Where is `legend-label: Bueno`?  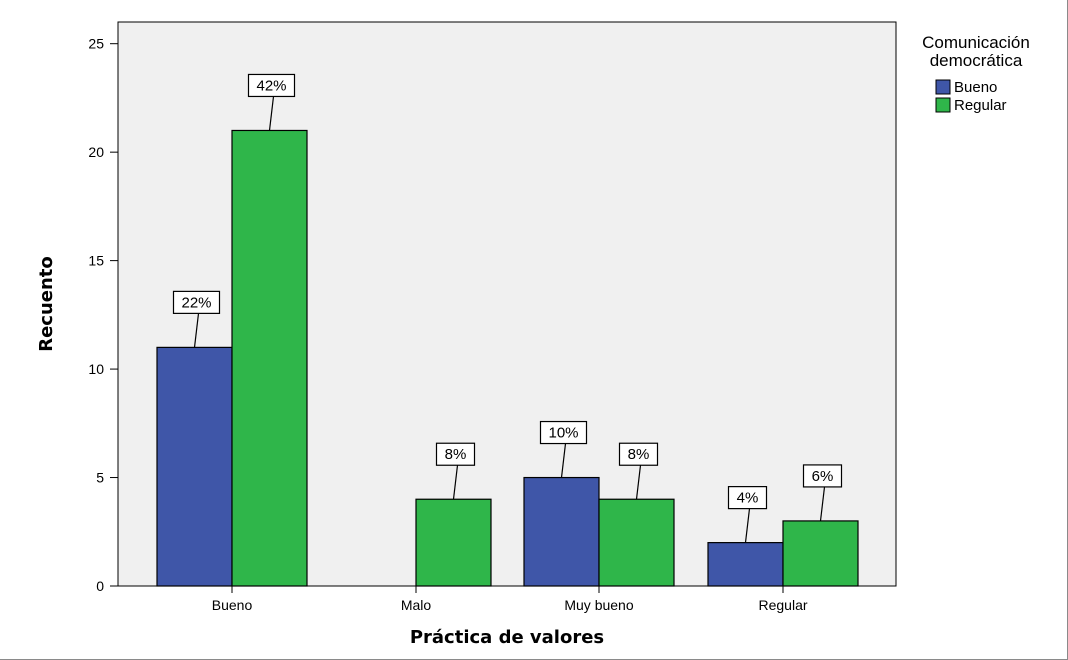 legend-label: Bueno is located at coordinates (975, 87).